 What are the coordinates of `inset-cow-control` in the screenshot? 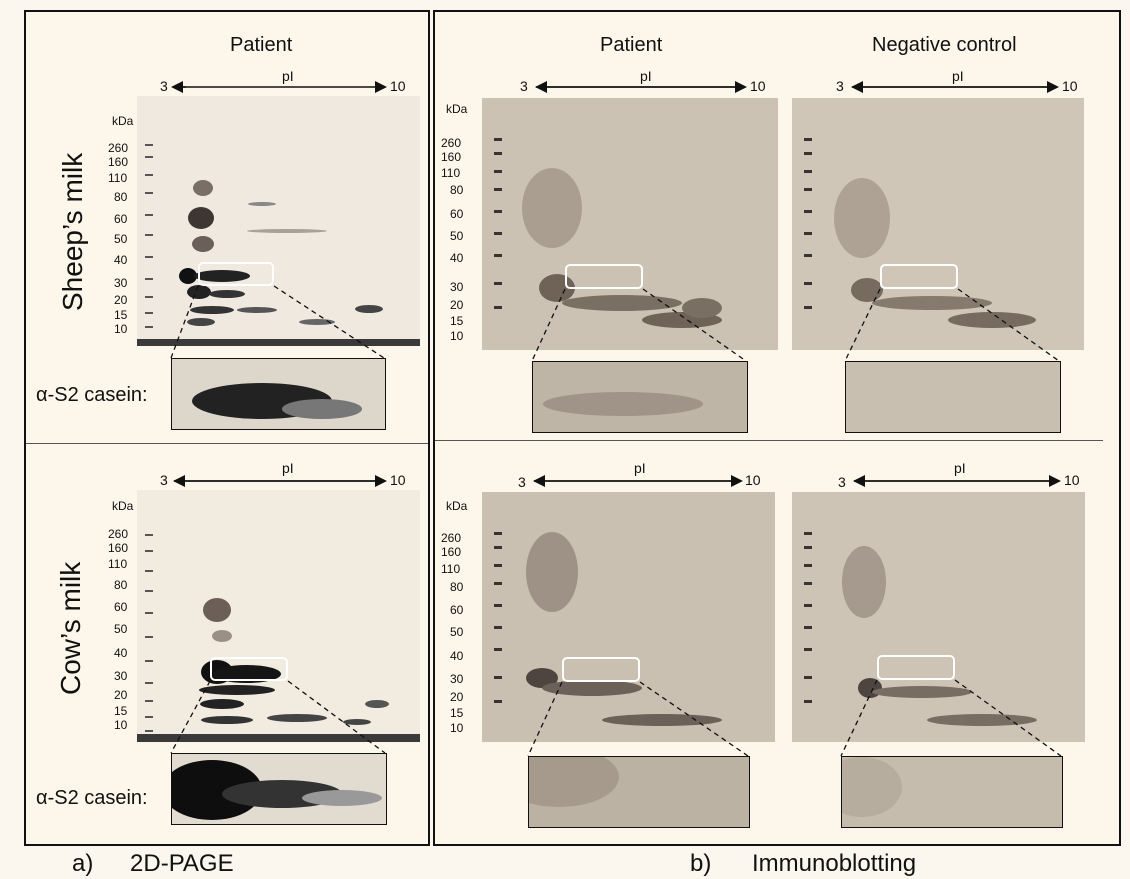 It's located at (952, 792).